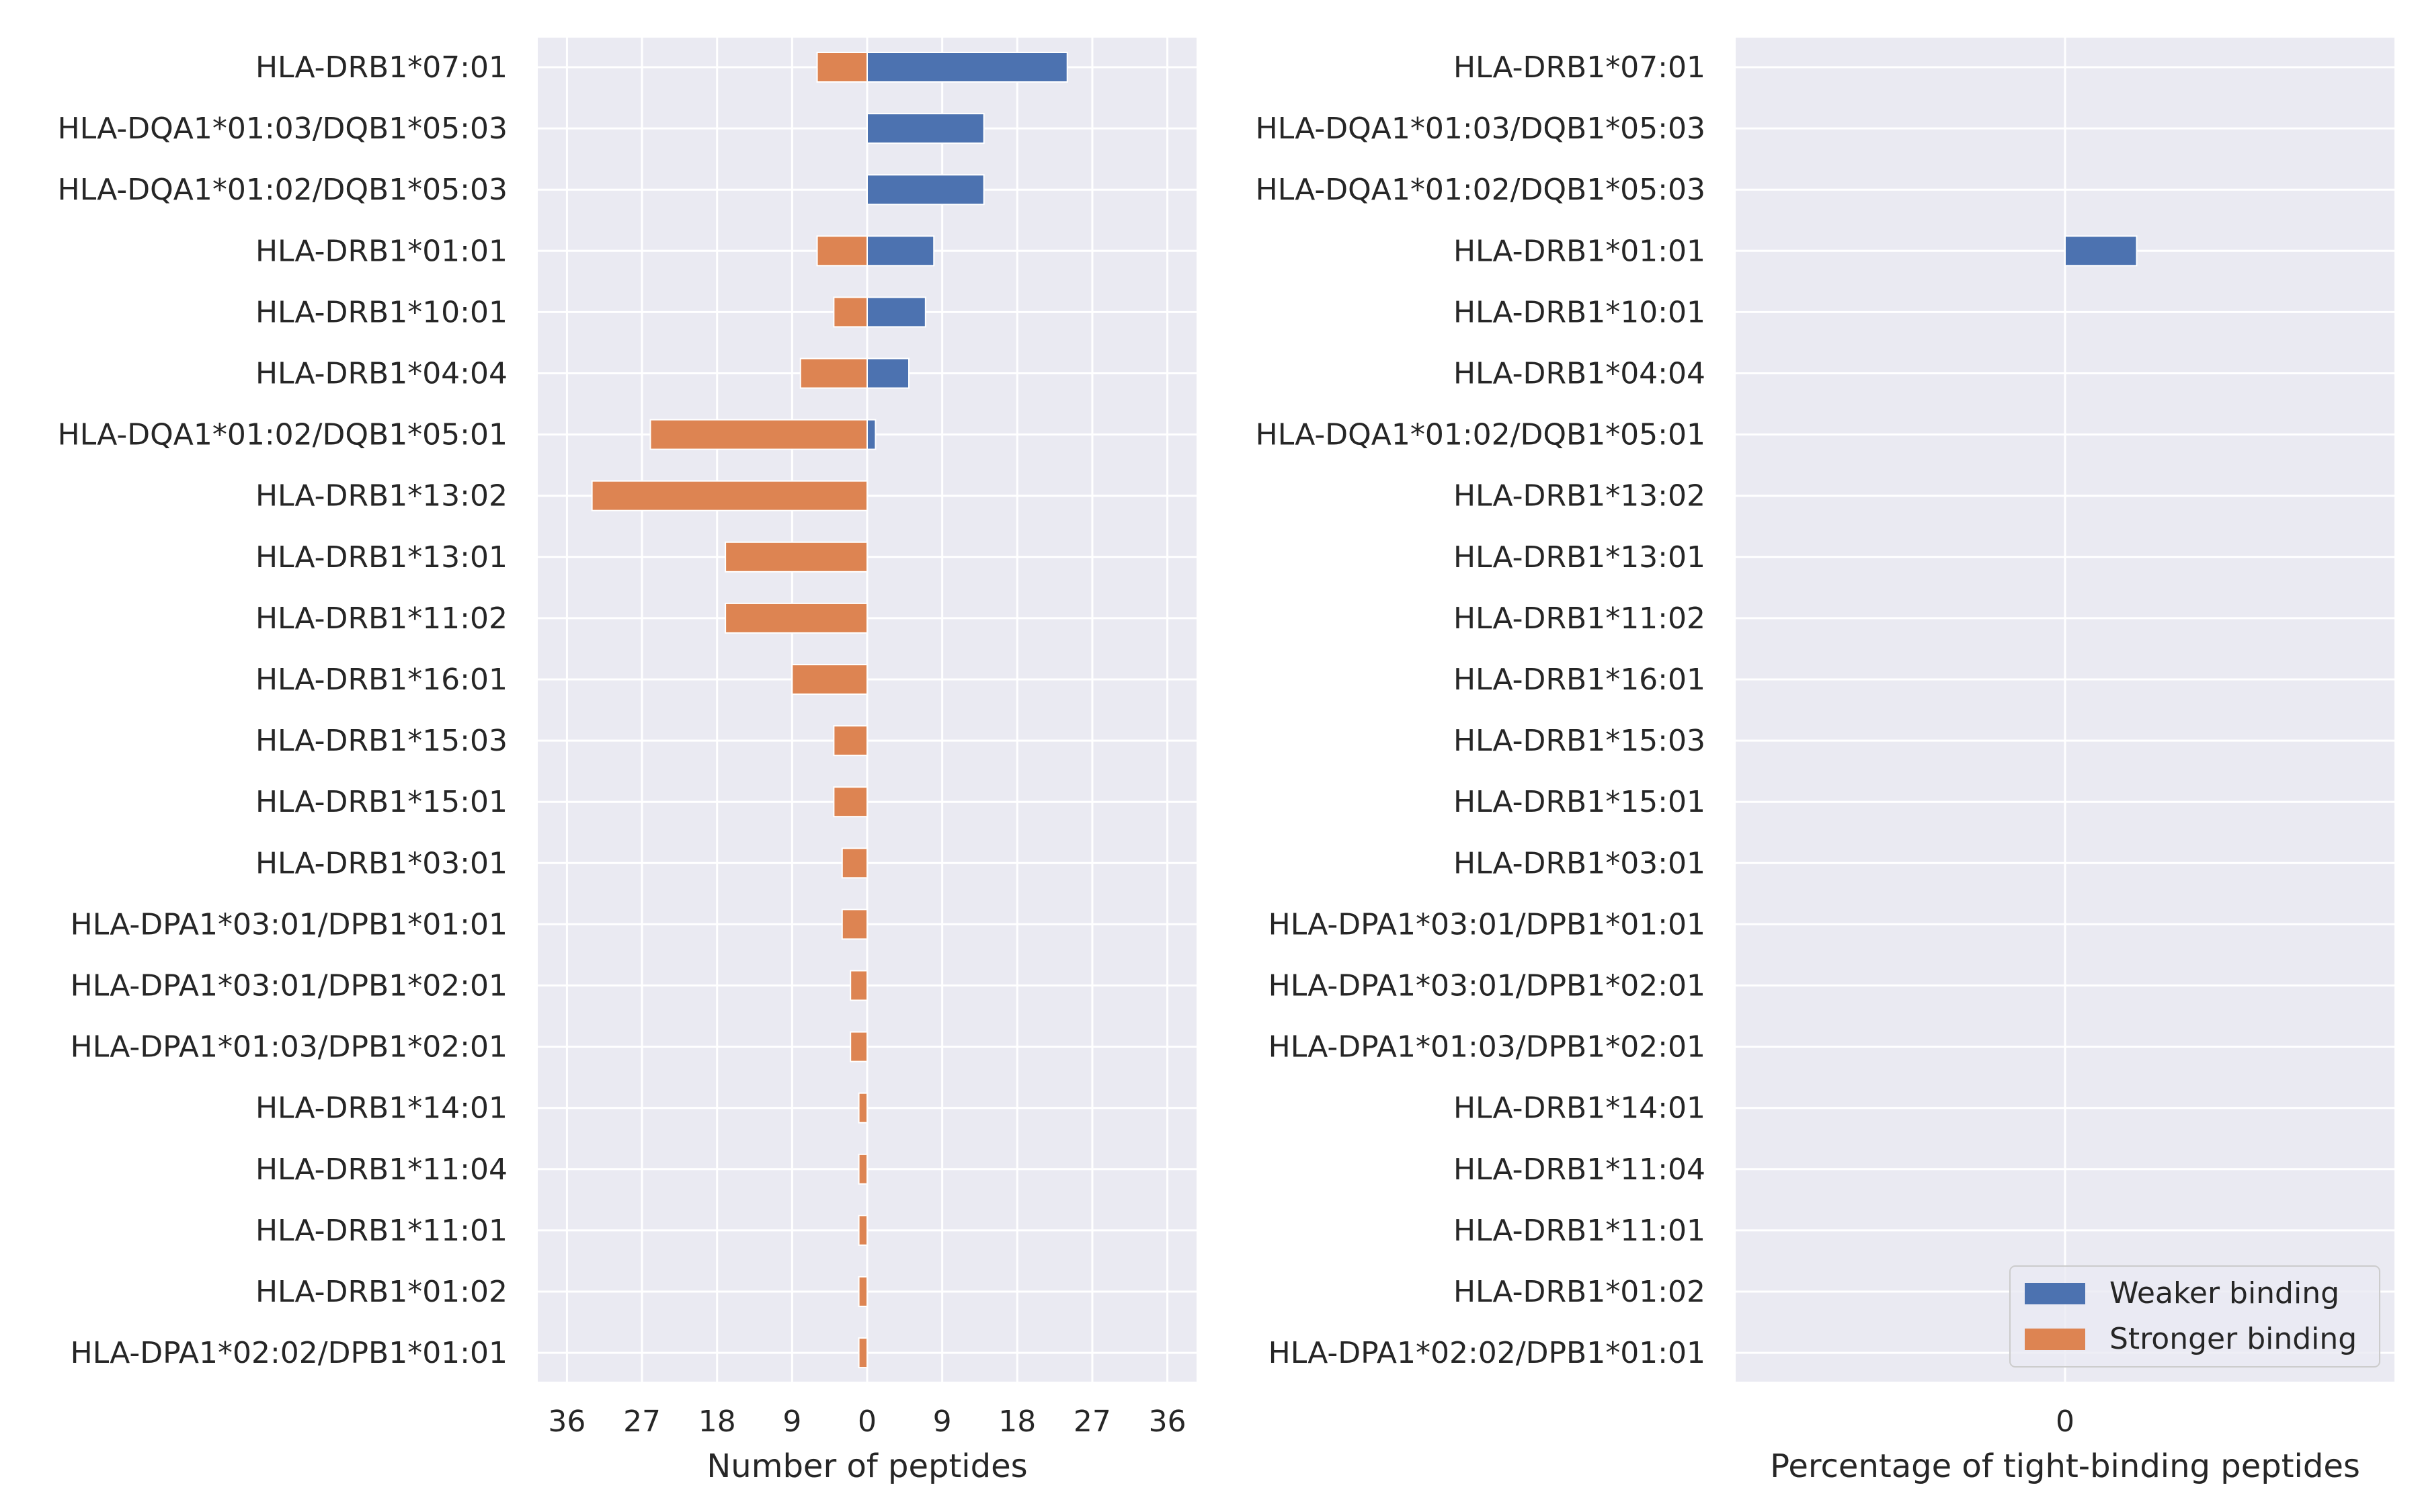 The image size is (2420, 1512). What do you see at coordinates (867, 1466) in the screenshot?
I see `x-axis-label: Number of peptides` at bounding box center [867, 1466].